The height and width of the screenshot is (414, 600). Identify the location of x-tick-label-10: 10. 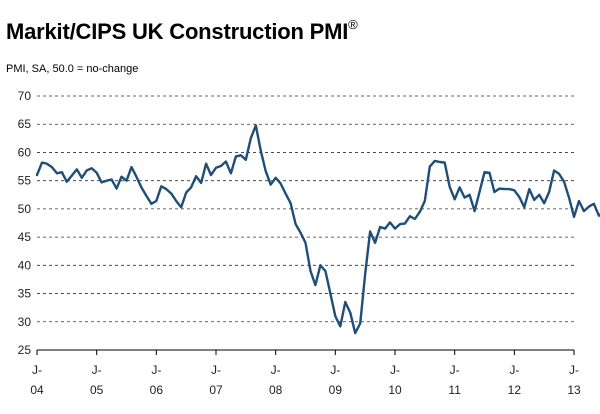
(395, 390).